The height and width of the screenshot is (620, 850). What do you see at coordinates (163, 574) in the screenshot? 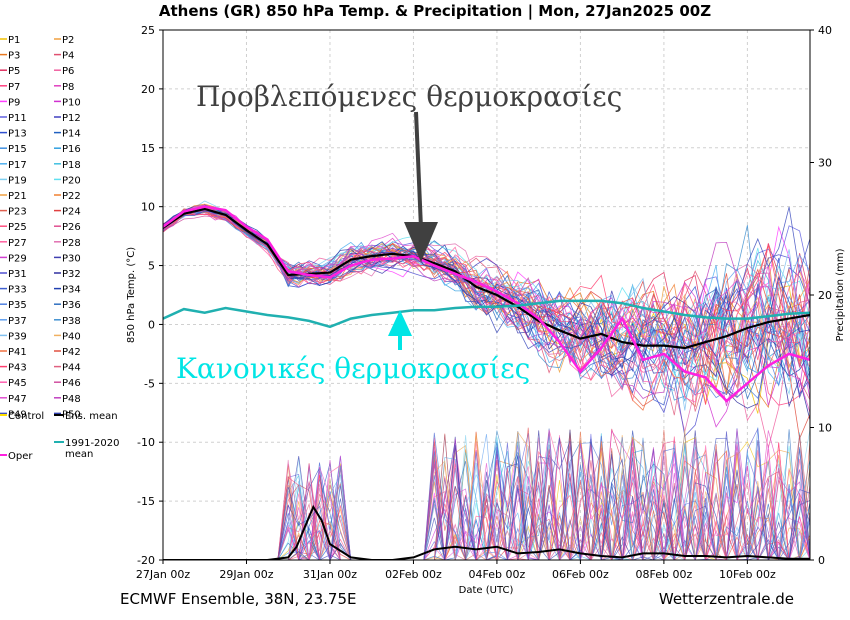
I see `x-tick-label: 27Jan 00z` at bounding box center [163, 574].